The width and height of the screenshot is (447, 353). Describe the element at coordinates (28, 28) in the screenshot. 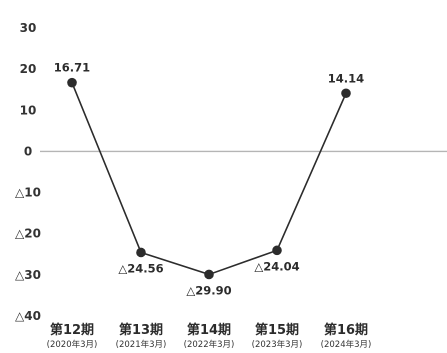

I see `y-tick-label: 30` at that location.